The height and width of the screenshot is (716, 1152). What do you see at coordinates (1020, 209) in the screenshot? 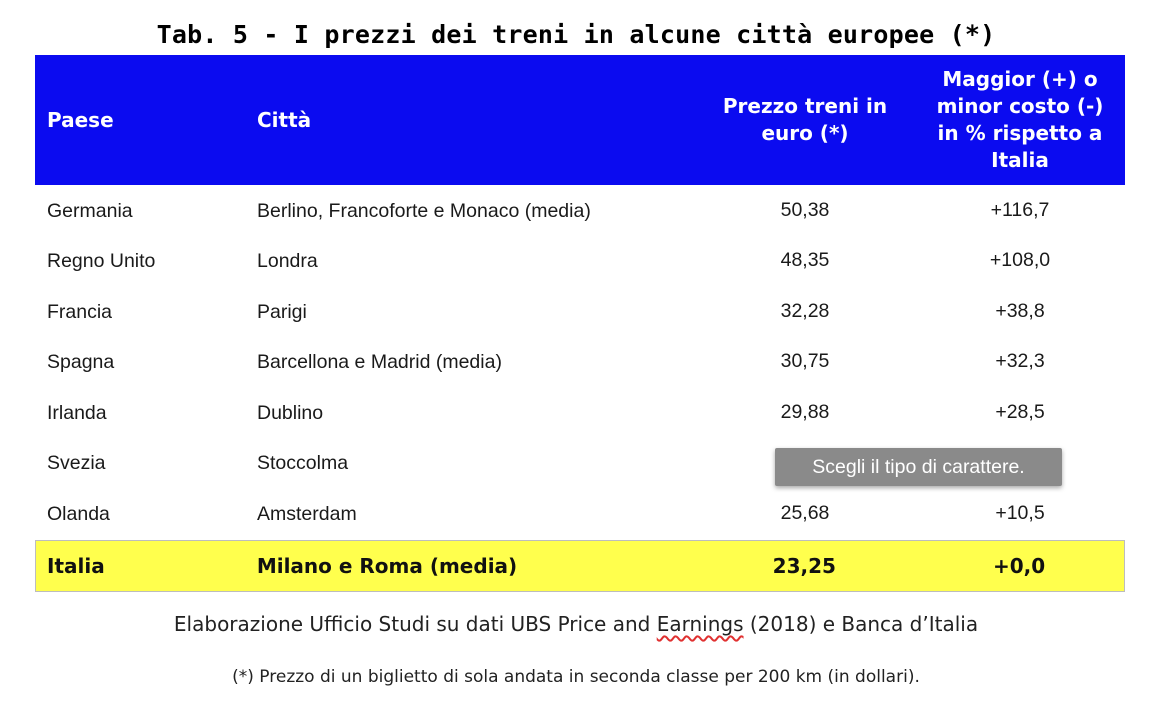
I see `cell-costo: +116,7` at bounding box center [1020, 209].